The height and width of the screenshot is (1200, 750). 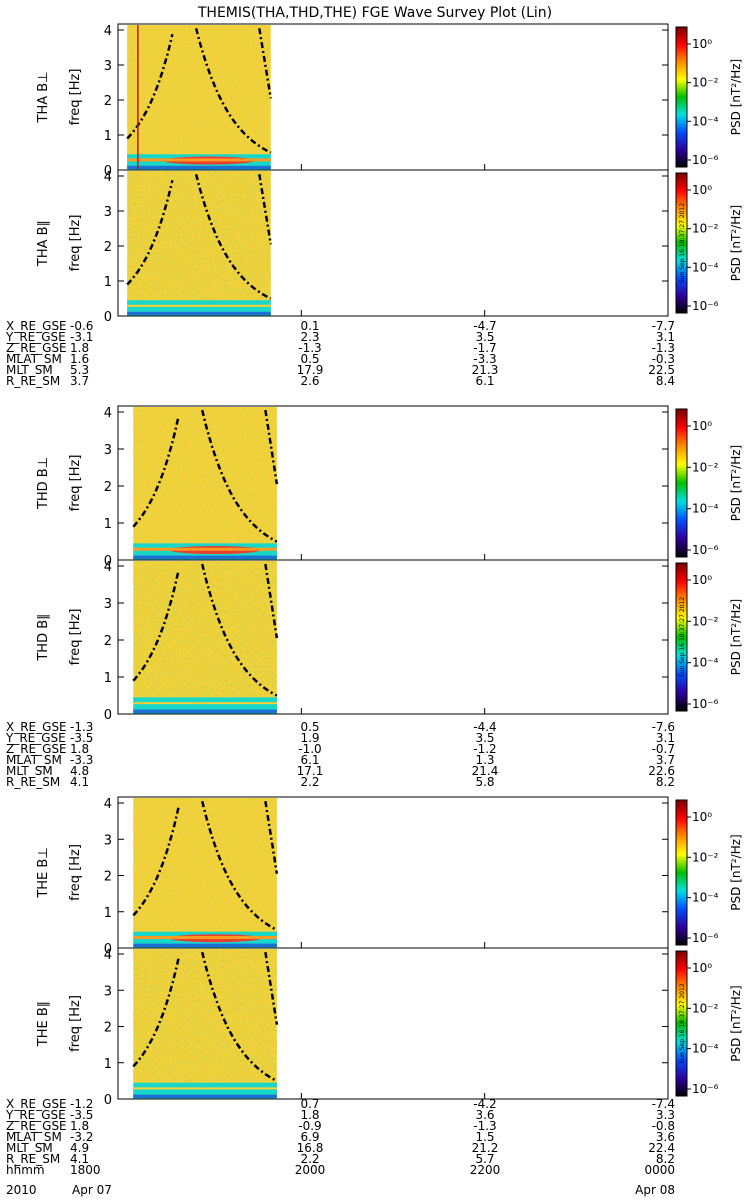 I want to click on yellow-line, so click(x=205, y=703).